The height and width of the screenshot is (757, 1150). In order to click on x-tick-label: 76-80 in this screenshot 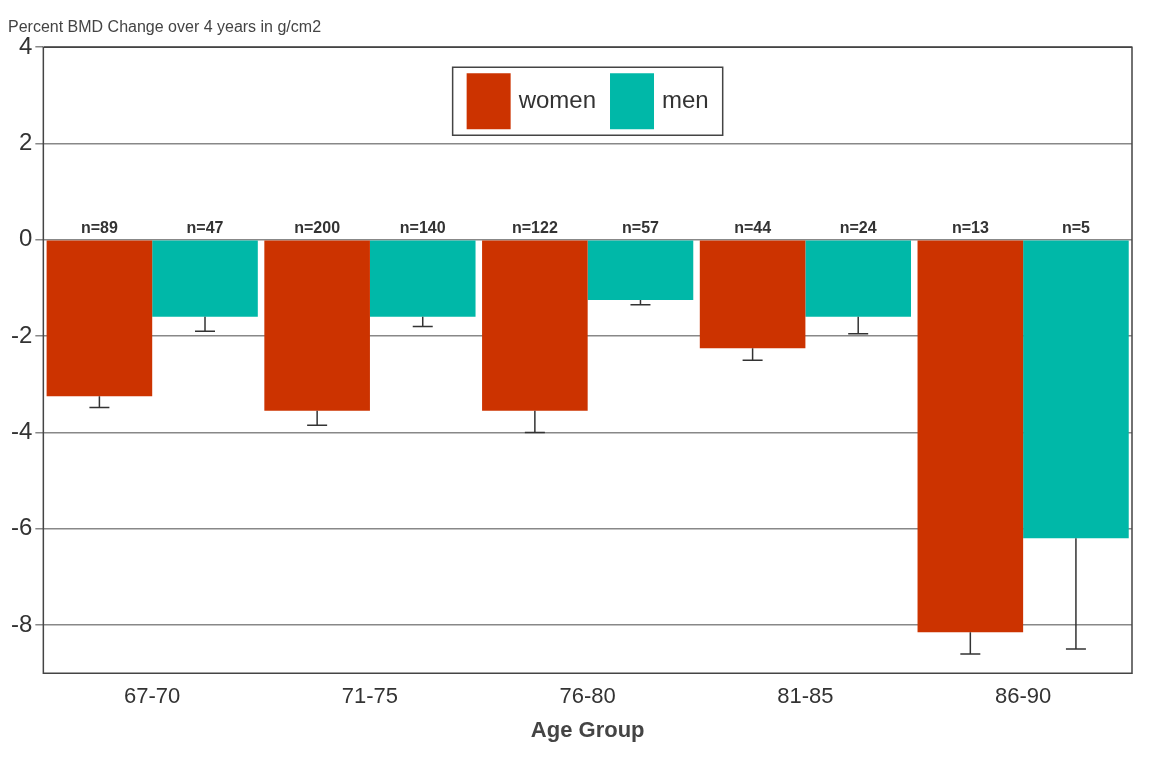, I will do `click(587, 696)`.